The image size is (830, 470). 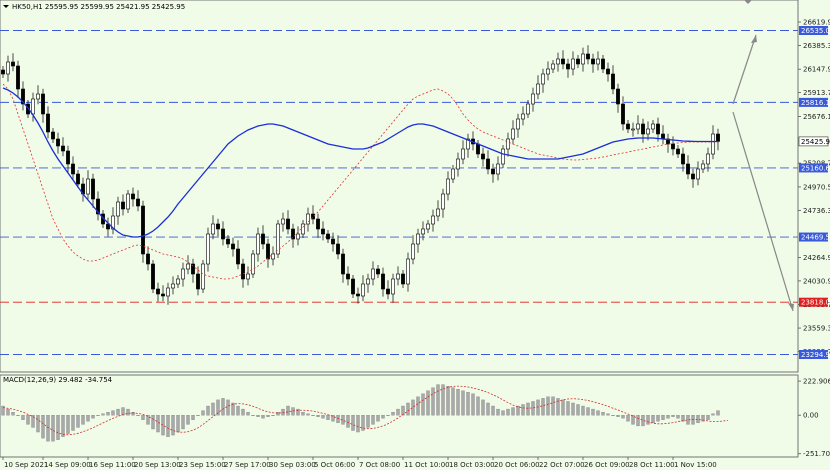 What do you see at coordinates (763, 211) in the screenshot?
I see `down-forecast-arrow` at bounding box center [763, 211].